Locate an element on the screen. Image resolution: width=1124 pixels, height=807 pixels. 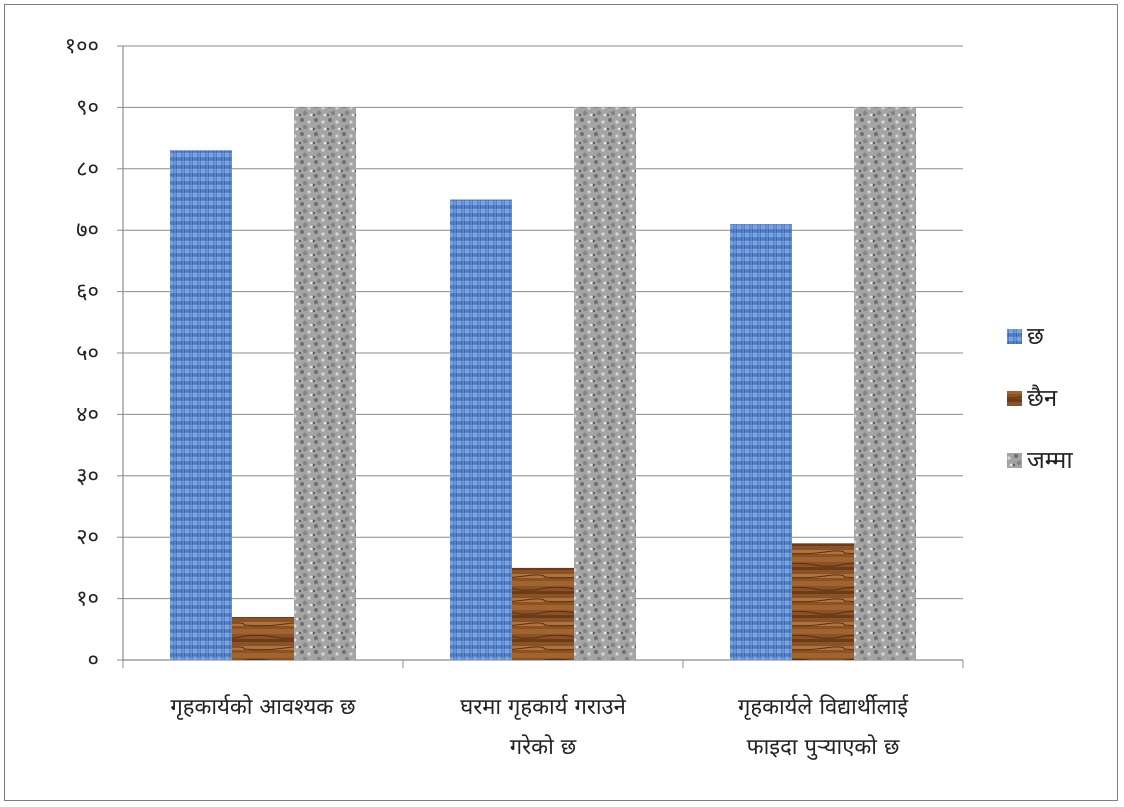
y-tick-label: ८० is located at coordinates (87, 169).